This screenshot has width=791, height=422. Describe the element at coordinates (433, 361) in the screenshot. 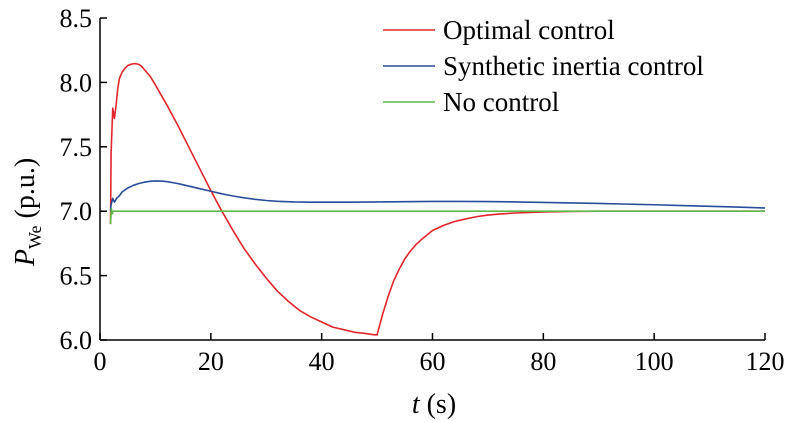

I see `x-tick-label: 60` at that location.